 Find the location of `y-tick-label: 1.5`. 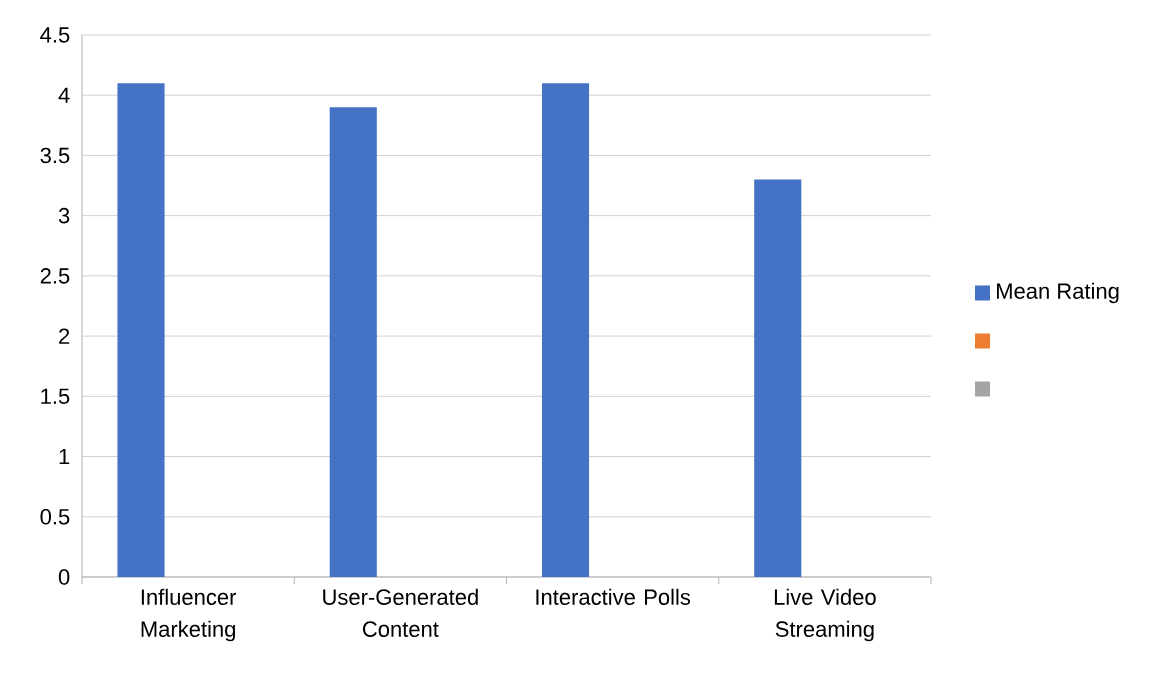

y-tick-label: 1.5 is located at coordinates (55, 396).